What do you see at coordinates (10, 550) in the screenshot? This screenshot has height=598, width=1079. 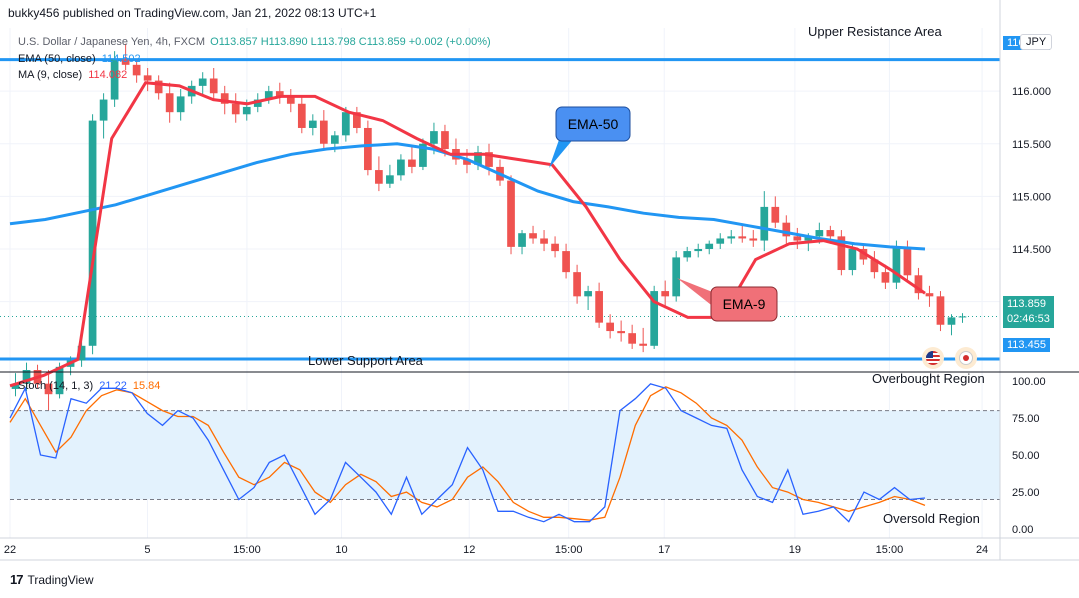 I see `time-tick-label: 22` at bounding box center [10, 550].